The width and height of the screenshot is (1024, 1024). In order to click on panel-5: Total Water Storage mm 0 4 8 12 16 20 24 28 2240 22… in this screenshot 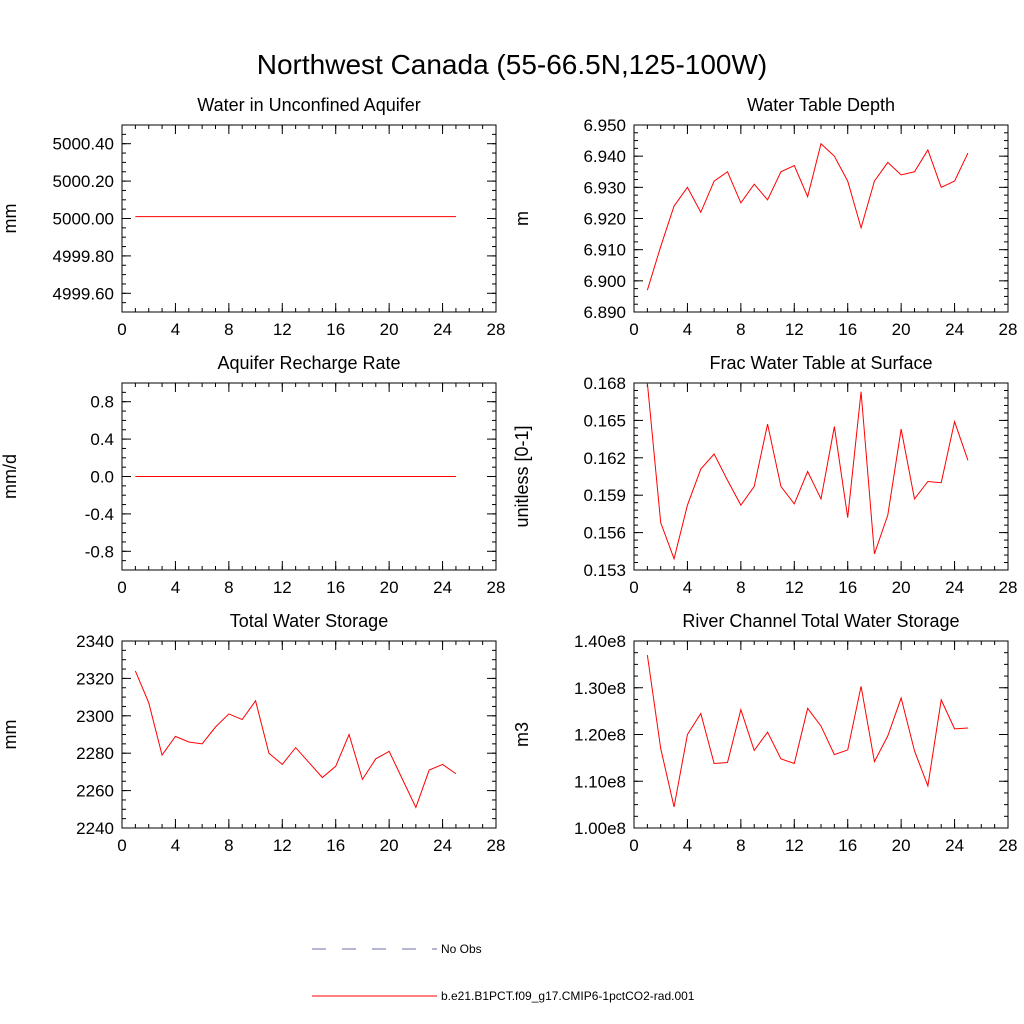, I will do `click(252, 733)`.